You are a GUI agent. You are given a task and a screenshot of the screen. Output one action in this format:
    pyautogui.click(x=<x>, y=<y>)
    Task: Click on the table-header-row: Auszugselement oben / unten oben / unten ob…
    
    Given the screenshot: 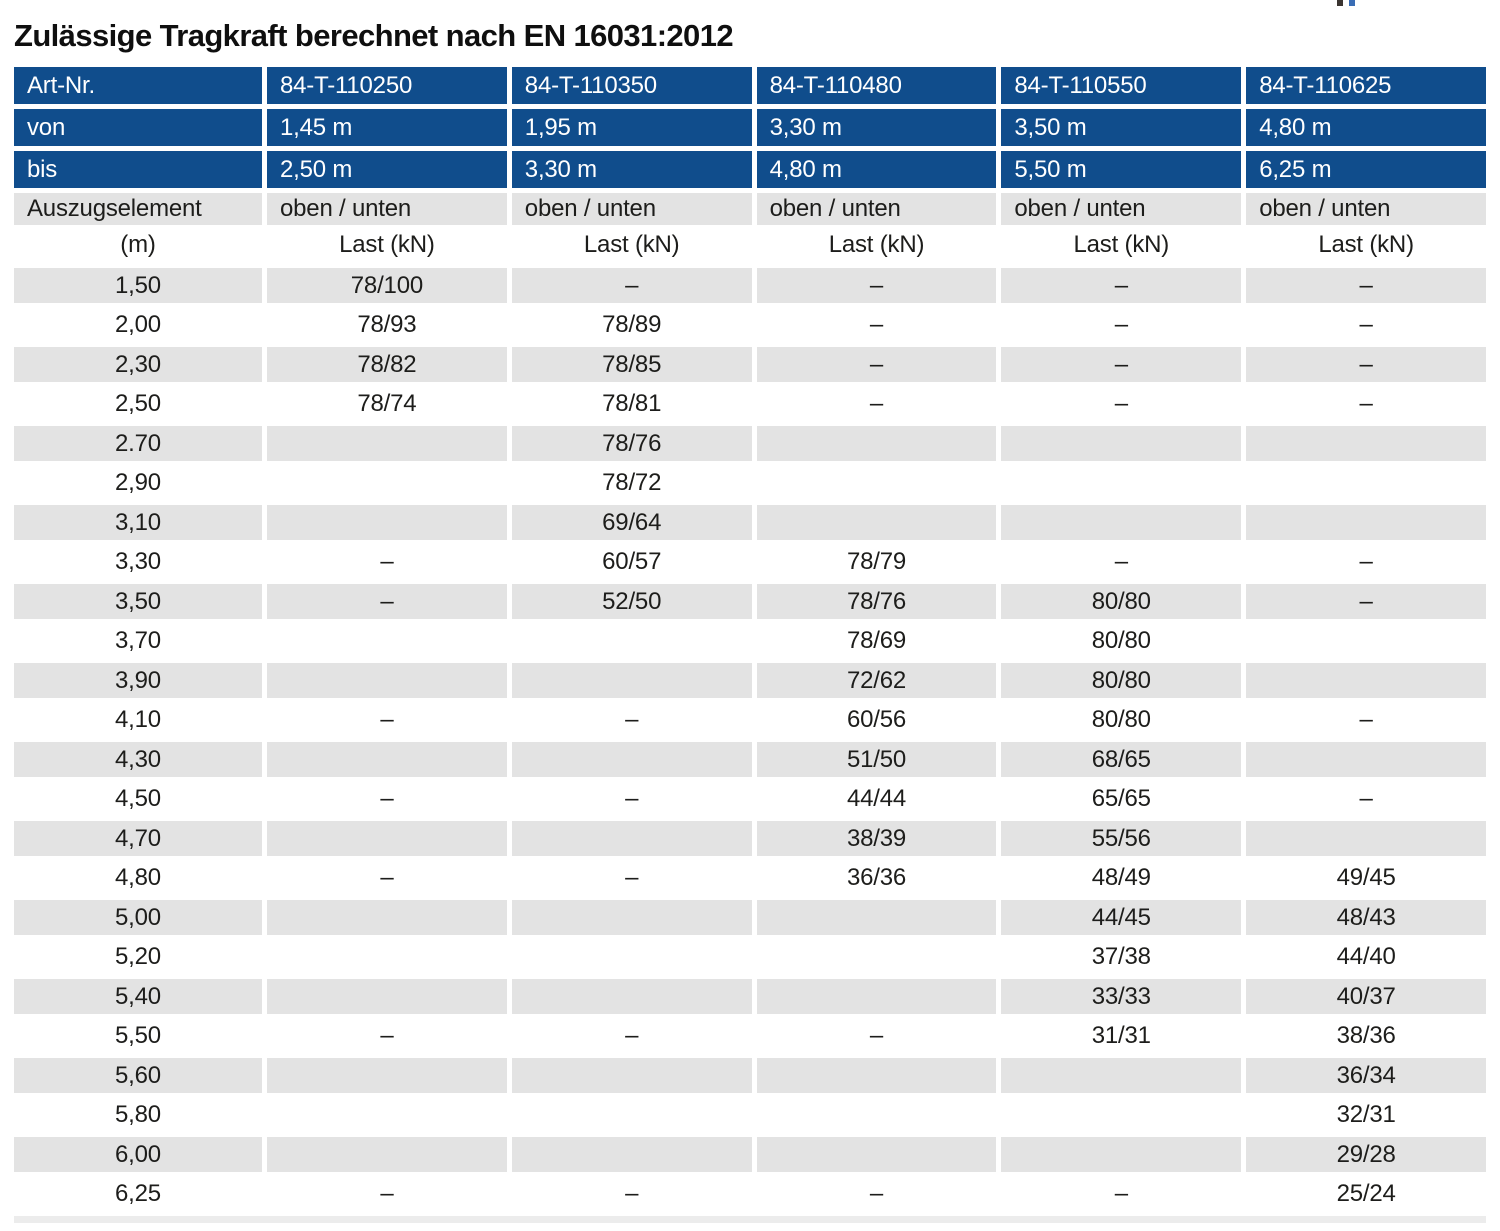 What is the action you would take?
    pyautogui.click(x=750, y=209)
    